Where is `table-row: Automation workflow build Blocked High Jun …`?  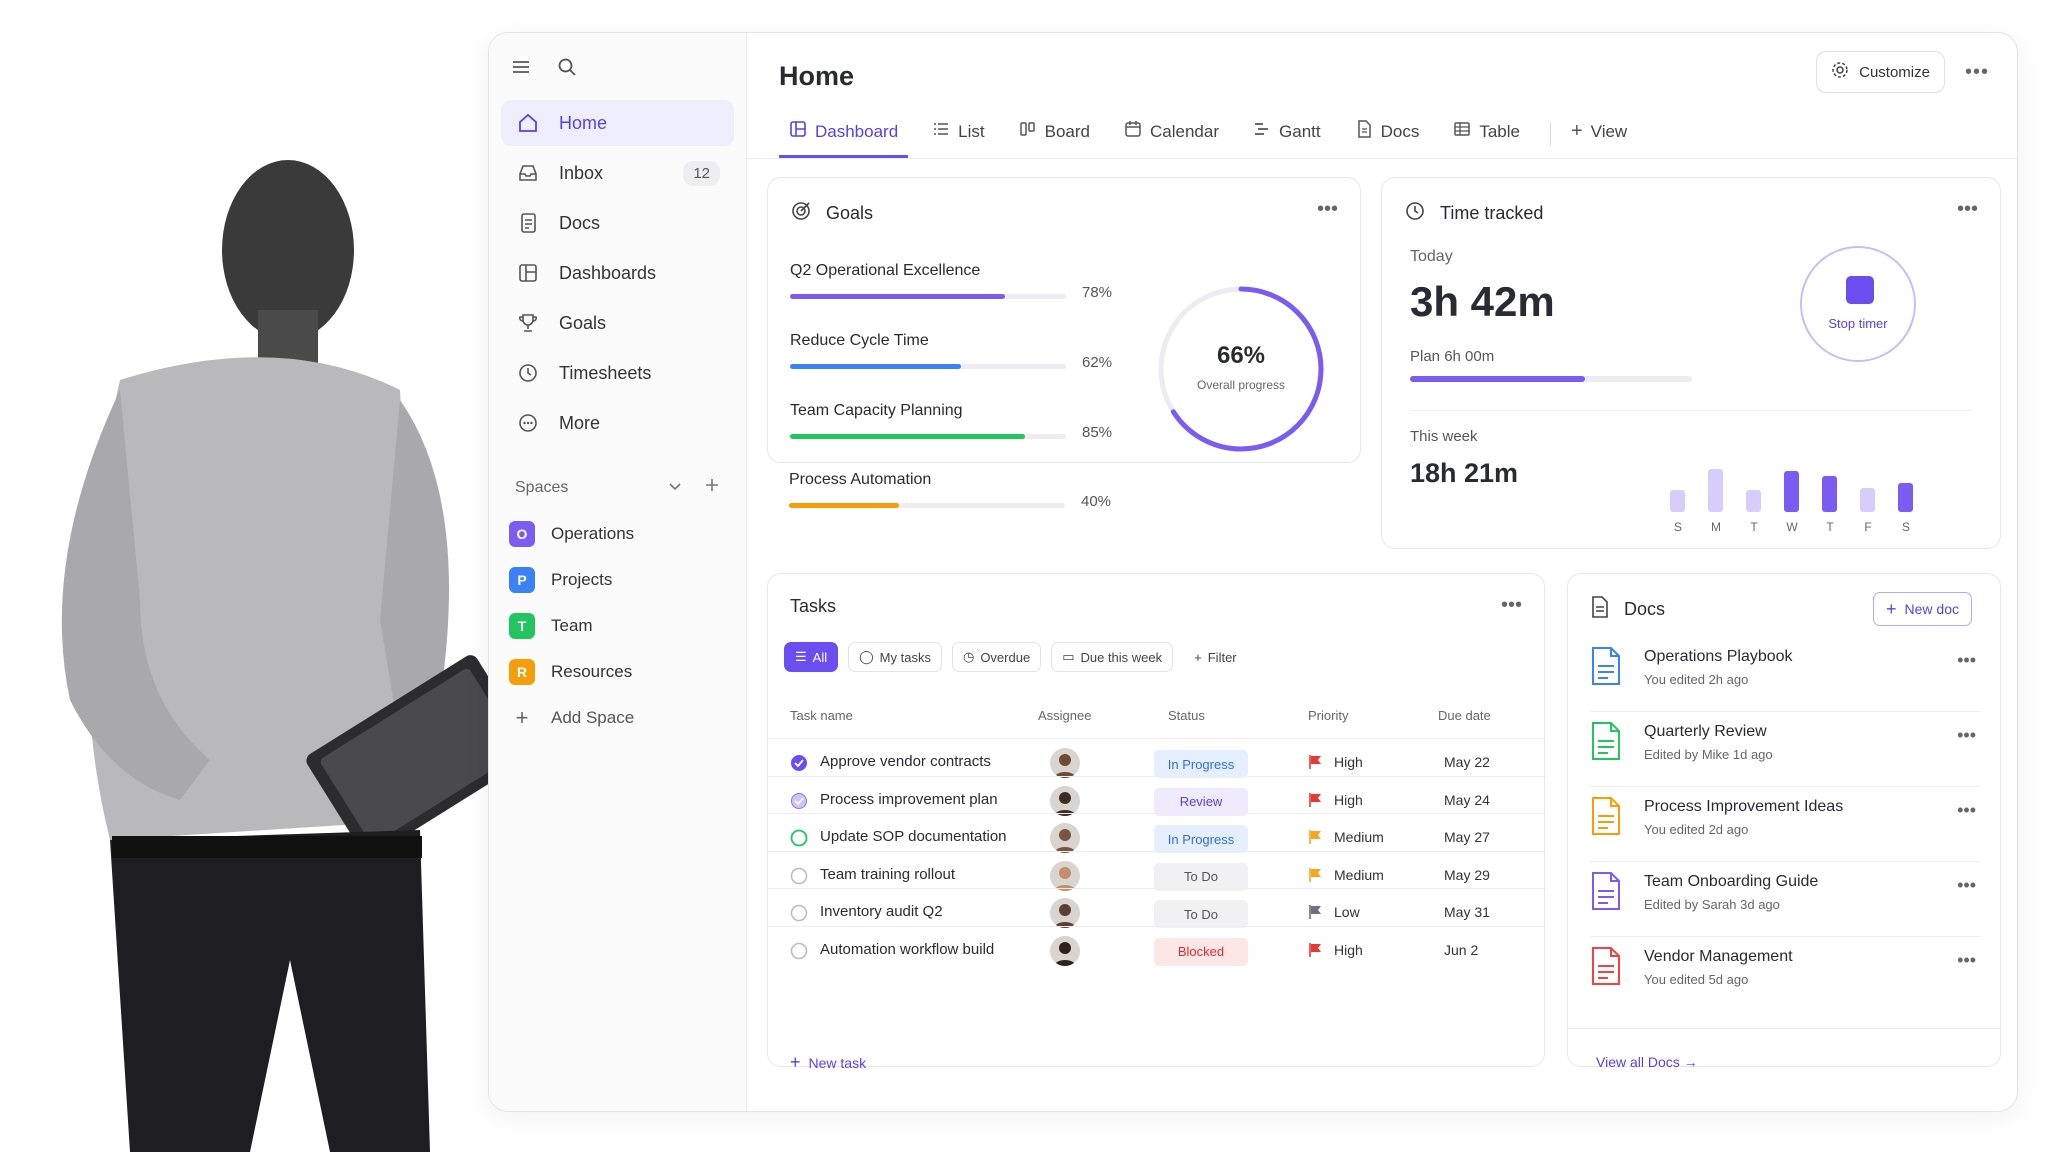
table-row: Automation workflow build Blocked High Jun … is located at coordinates (1157, 949).